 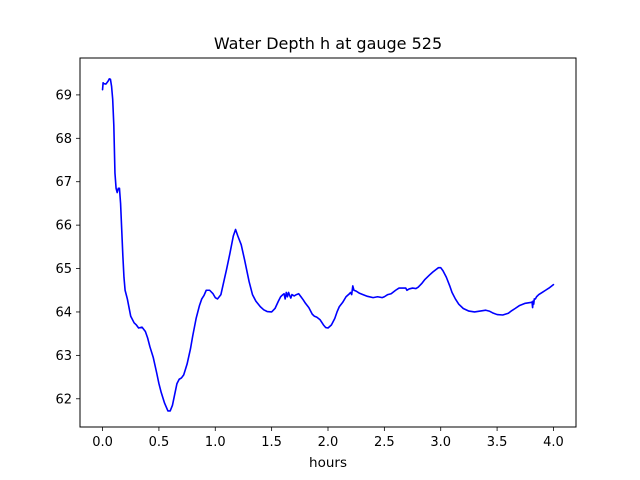 I want to click on y-tick-label: 69, so click(x=63, y=95).